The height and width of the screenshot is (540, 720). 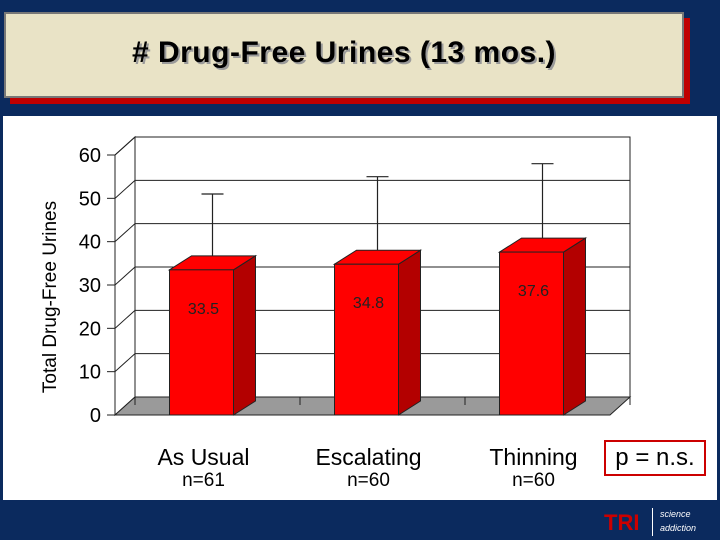 I want to click on y-axis-label: Total Drug-Free Urines, so click(x=50, y=297).